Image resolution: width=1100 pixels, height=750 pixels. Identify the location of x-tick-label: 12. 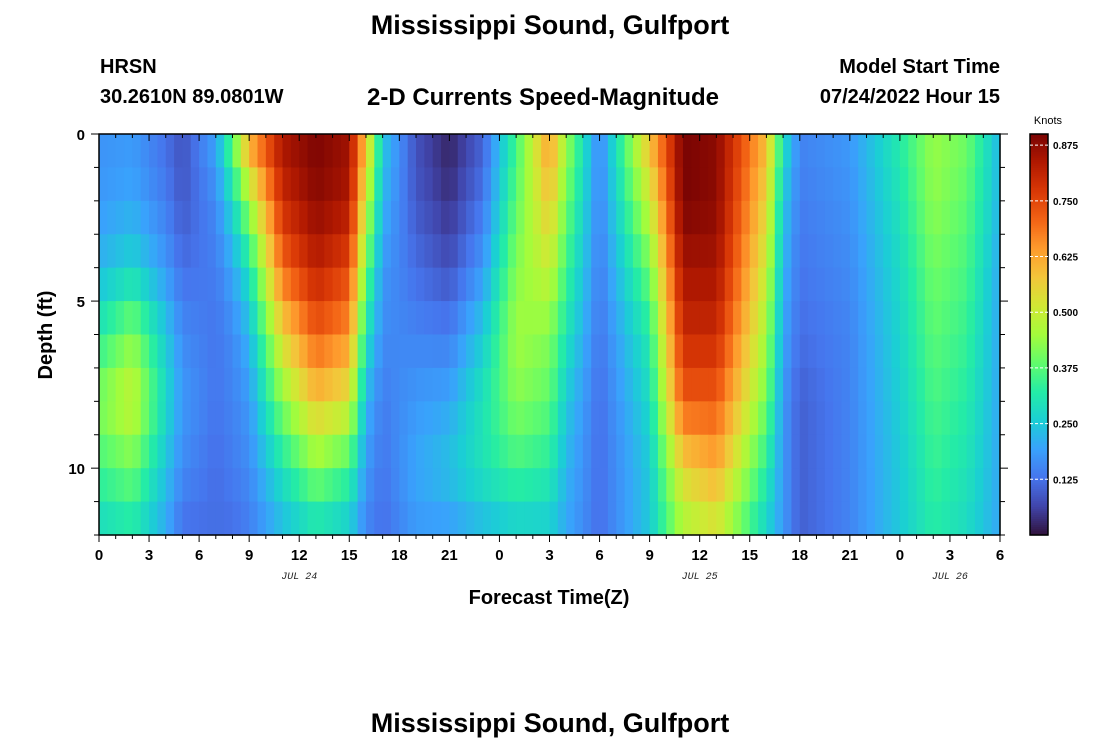
(299, 555).